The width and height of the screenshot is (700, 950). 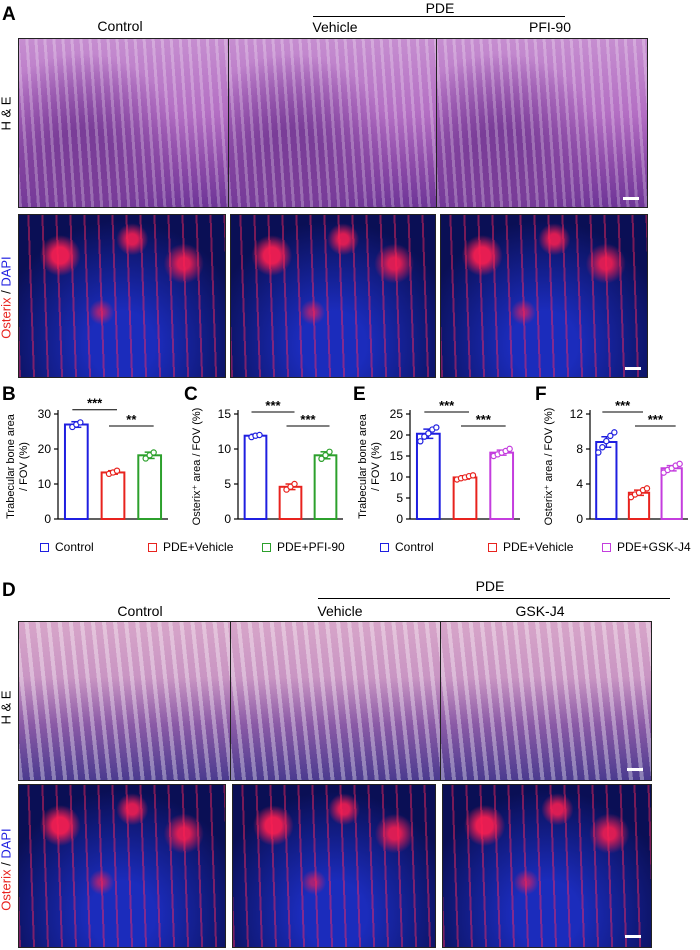 I want to click on y-tick-label: 20, so click(x=45, y=449).